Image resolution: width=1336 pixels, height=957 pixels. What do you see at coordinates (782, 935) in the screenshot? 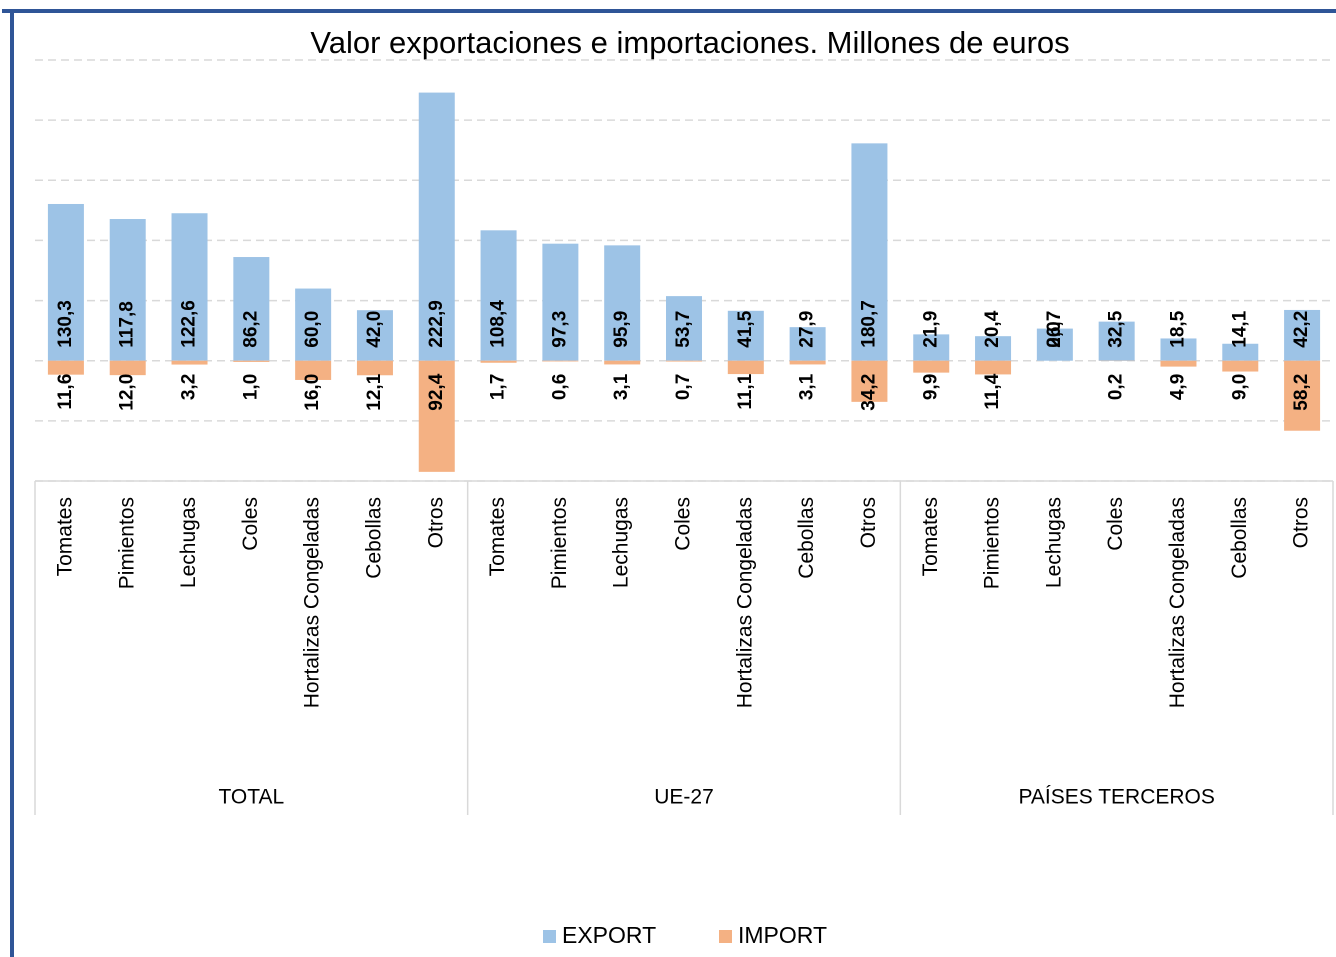
I see `legend-label: IMPORT` at bounding box center [782, 935].